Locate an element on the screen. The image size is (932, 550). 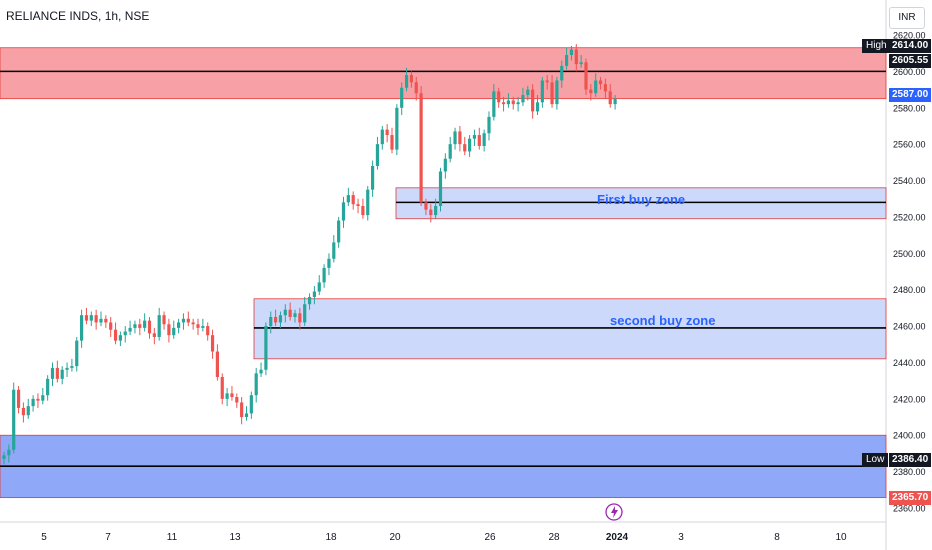
y-tick-label: 2540.00 is located at coordinates (909, 181).